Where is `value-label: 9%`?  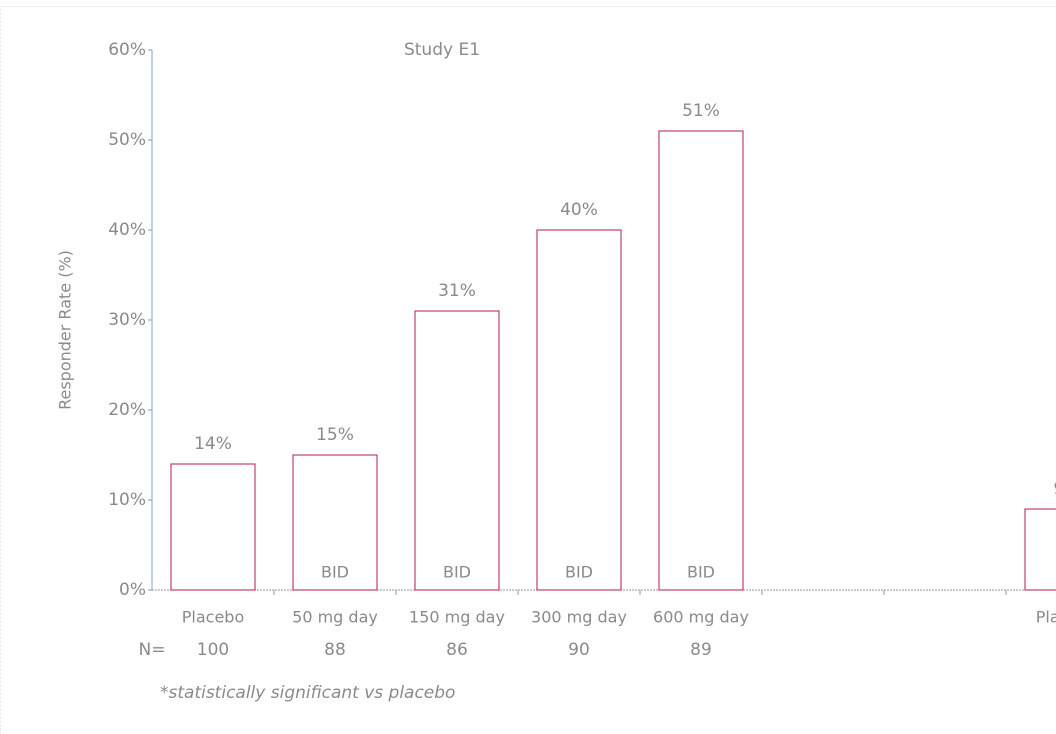 value-label: 9% is located at coordinates (1055, 489).